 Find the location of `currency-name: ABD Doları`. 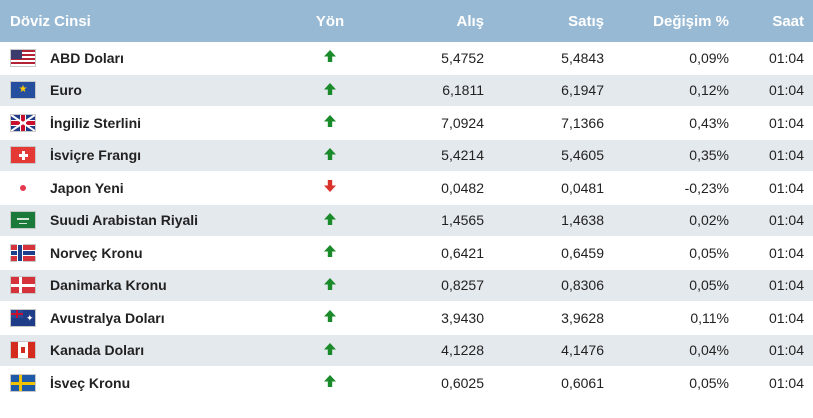

currency-name: ABD Doları is located at coordinates (87, 57).